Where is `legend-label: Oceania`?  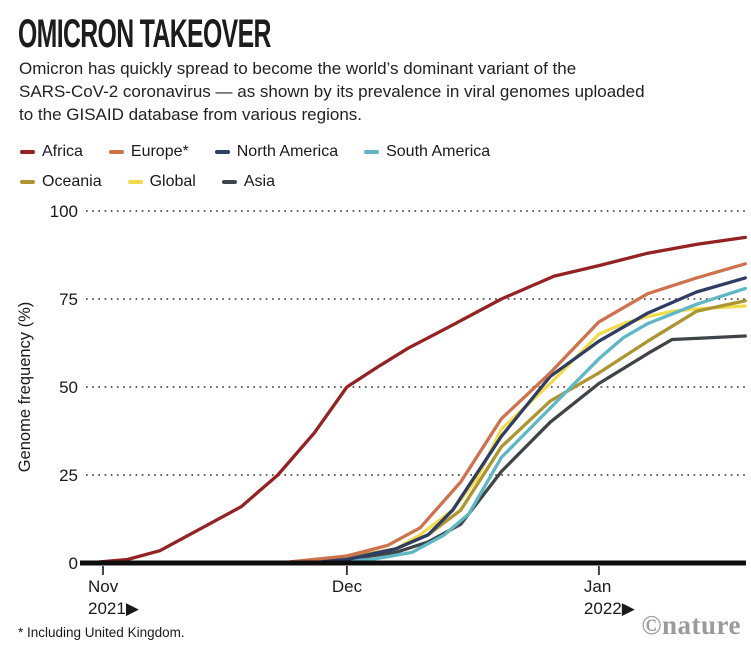
legend-label: Oceania is located at coordinates (72, 181).